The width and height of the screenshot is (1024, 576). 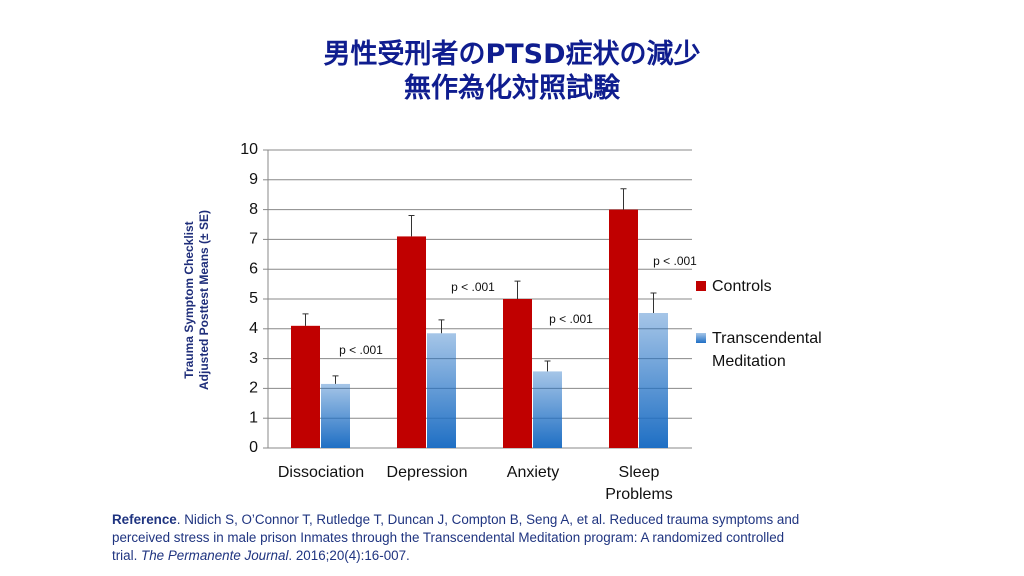 What do you see at coordinates (512, 54) in the screenshot?
I see `title-line: 男性受刑者のPTSD症状の減少` at bounding box center [512, 54].